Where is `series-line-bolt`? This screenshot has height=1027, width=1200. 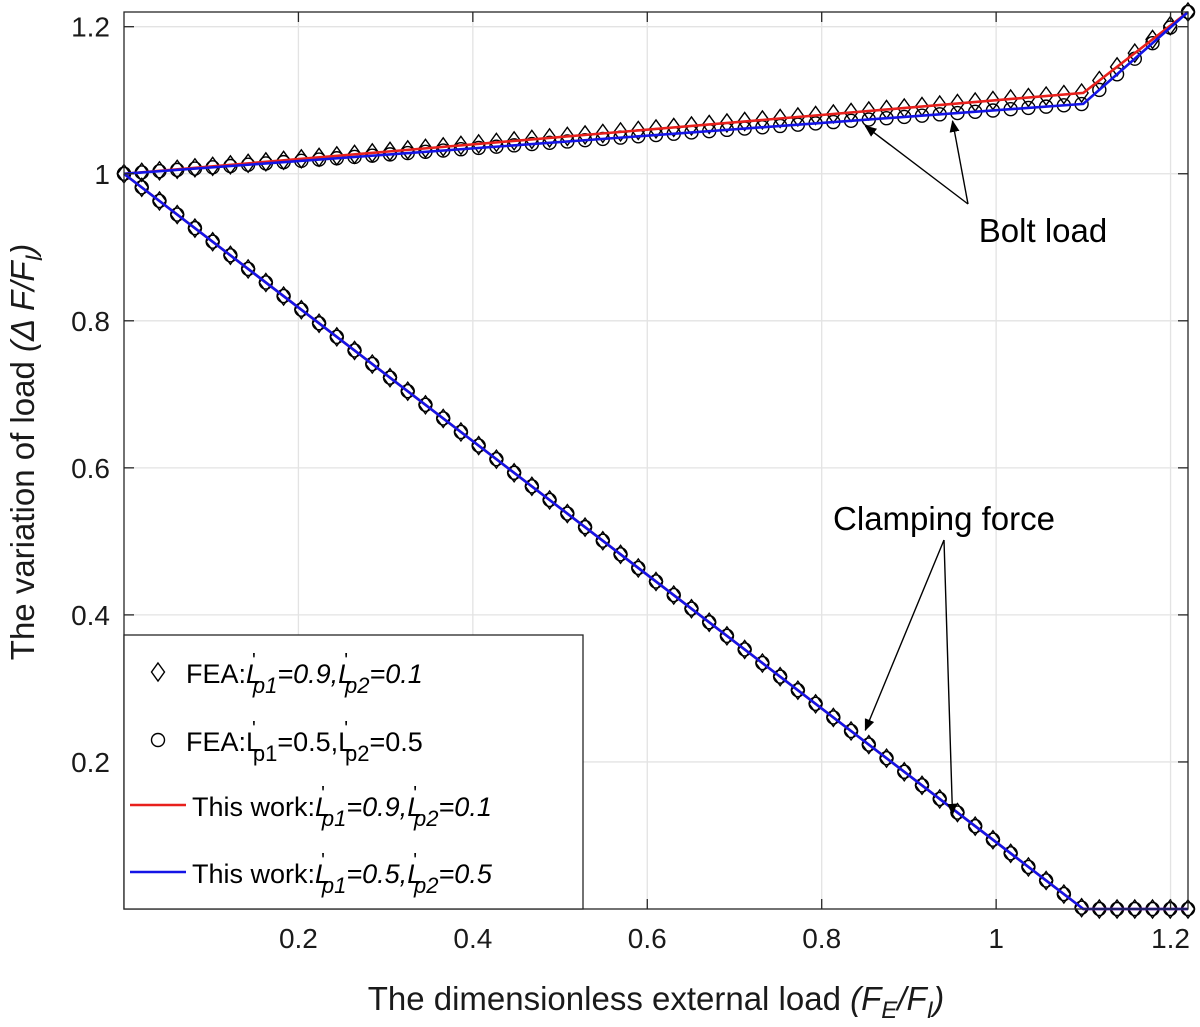 series-line-bolt is located at coordinates (656, 93).